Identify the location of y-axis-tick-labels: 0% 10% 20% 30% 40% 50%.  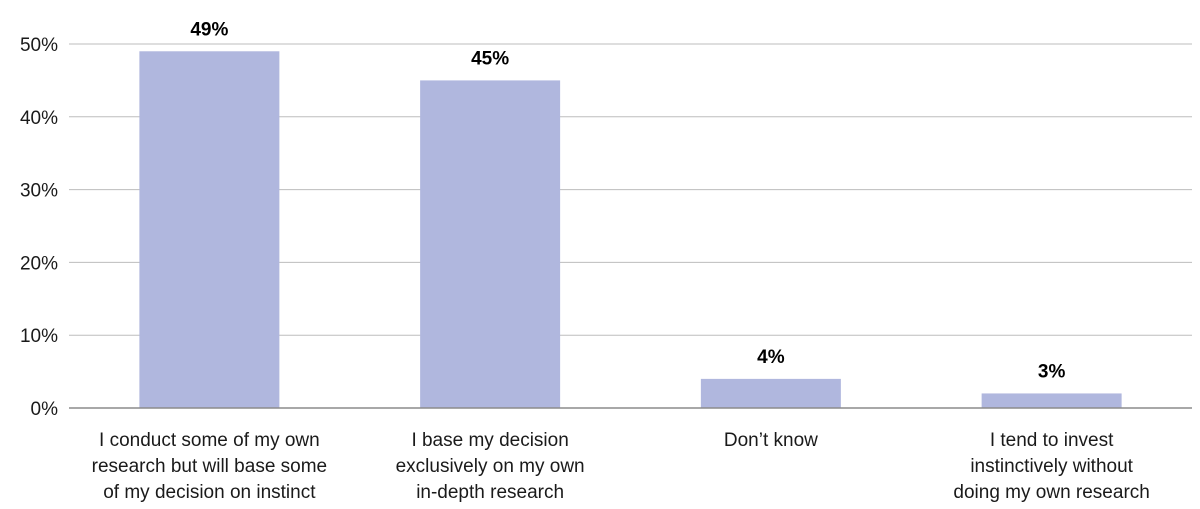
(39, 227).